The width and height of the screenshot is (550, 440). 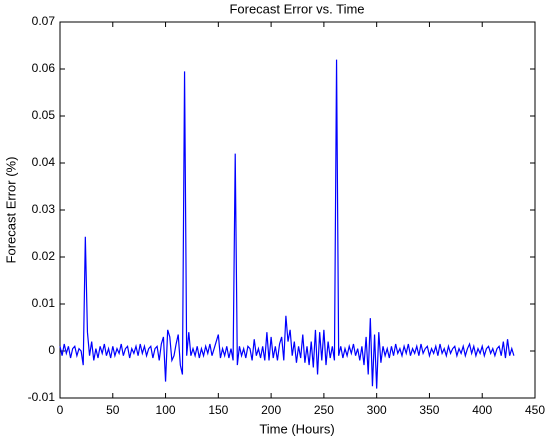 What do you see at coordinates (377, 410) in the screenshot?
I see `x-tick-label: 300` at bounding box center [377, 410].